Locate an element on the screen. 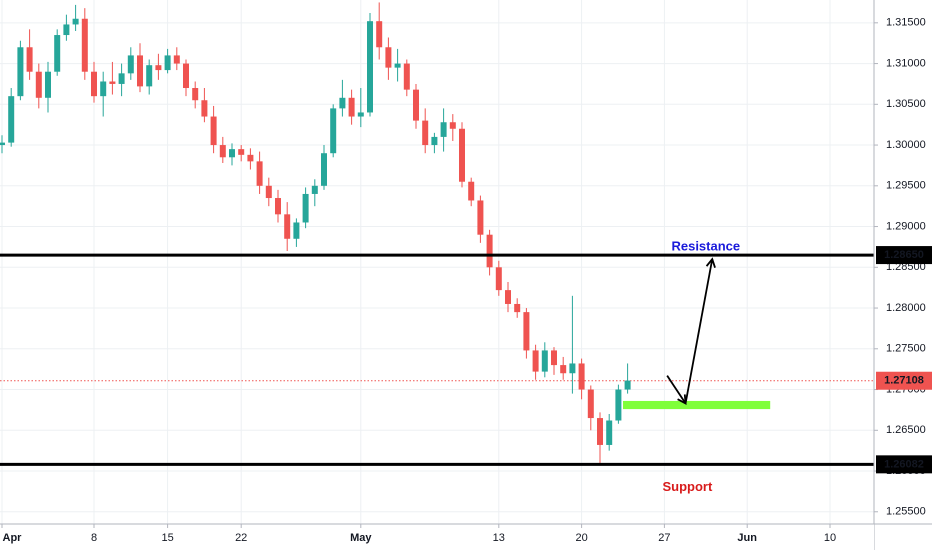  x-tick-label: 10 is located at coordinates (830, 538).